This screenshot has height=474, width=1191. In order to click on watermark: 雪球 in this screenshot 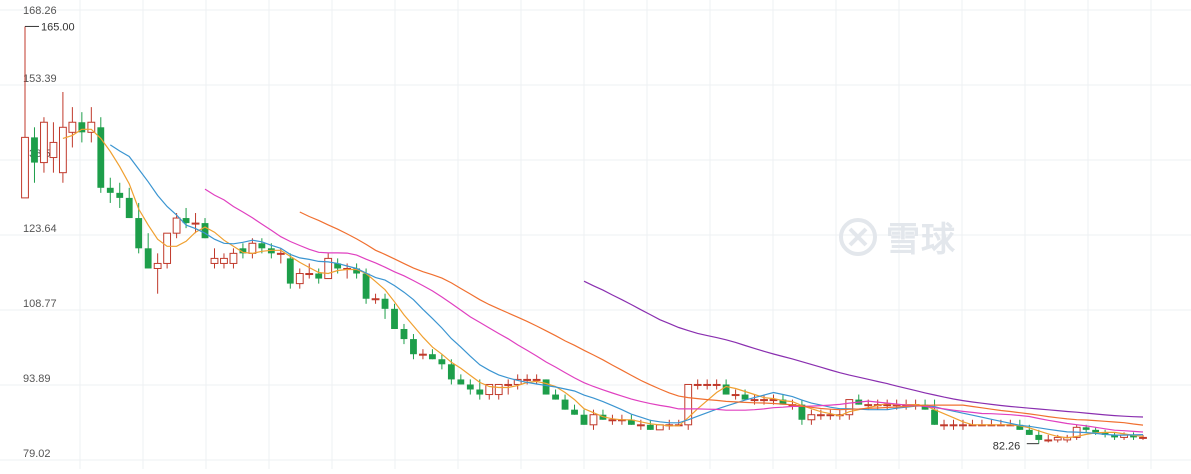, I will do `click(897, 236)`.